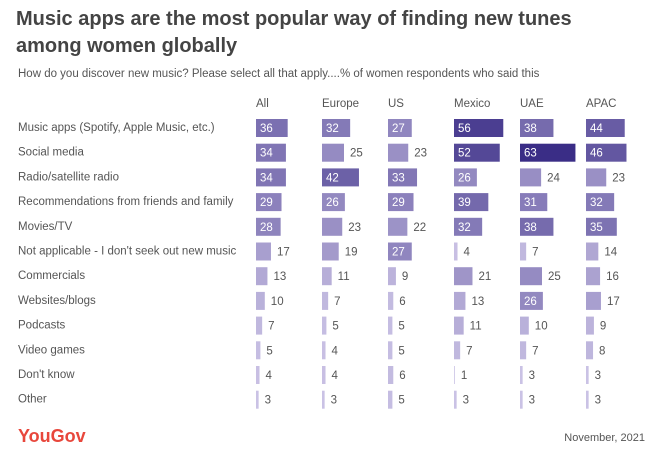  Describe the element at coordinates (530, 228) in the screenshot. I see `value-label: 38` at that location.